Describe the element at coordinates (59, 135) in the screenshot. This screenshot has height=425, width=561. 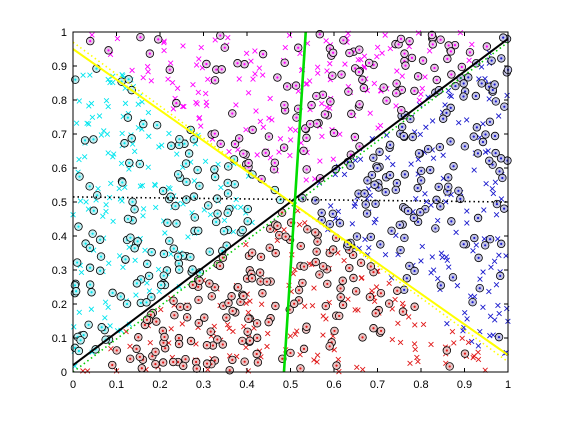
I see `y-tick-label: 0.7` at that location.